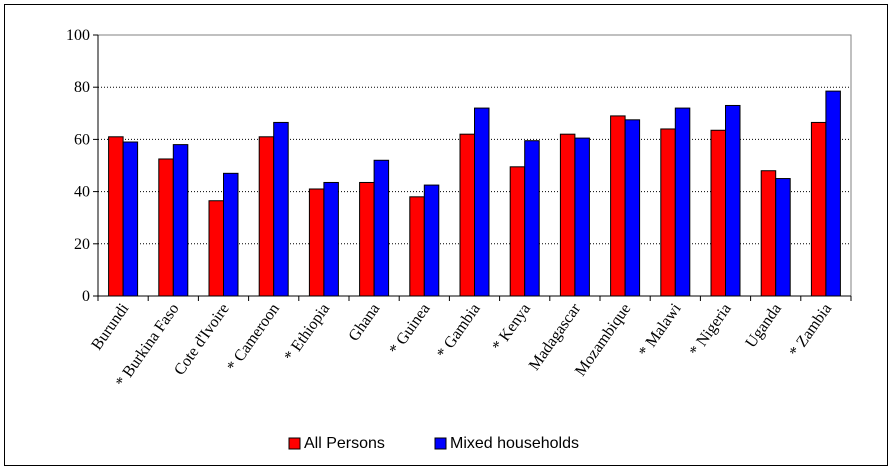  What do you see at coordinates (514, 443) in the screenshot?
I see `legend-label-mixed-households: Mixed households` at bounding box center [514, 443].